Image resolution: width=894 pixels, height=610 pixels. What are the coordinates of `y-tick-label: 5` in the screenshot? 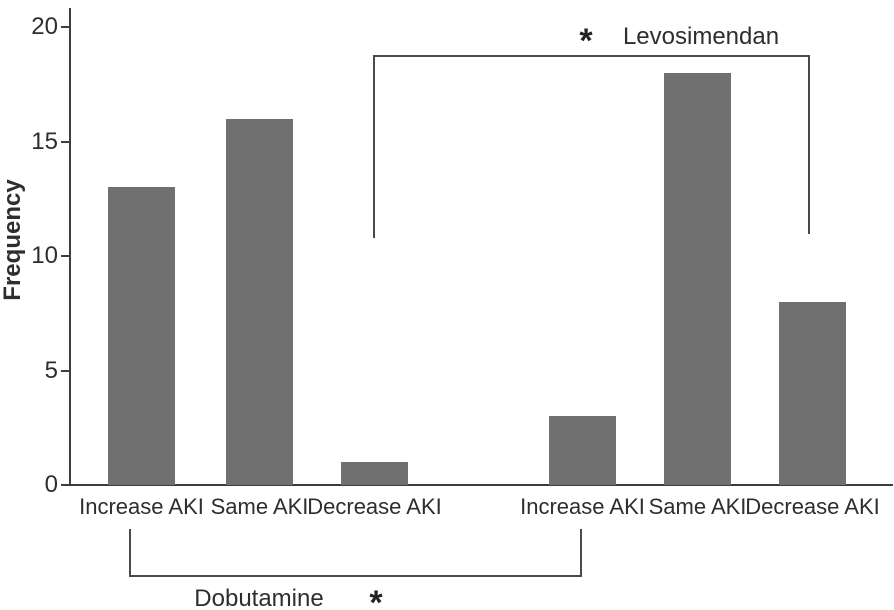 It's located at (51, 370).